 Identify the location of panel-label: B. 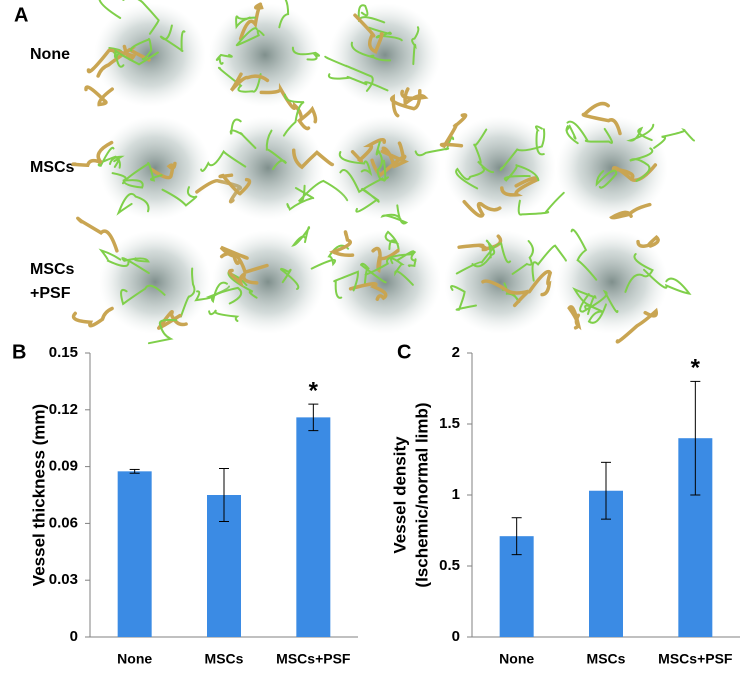
(19, 352).